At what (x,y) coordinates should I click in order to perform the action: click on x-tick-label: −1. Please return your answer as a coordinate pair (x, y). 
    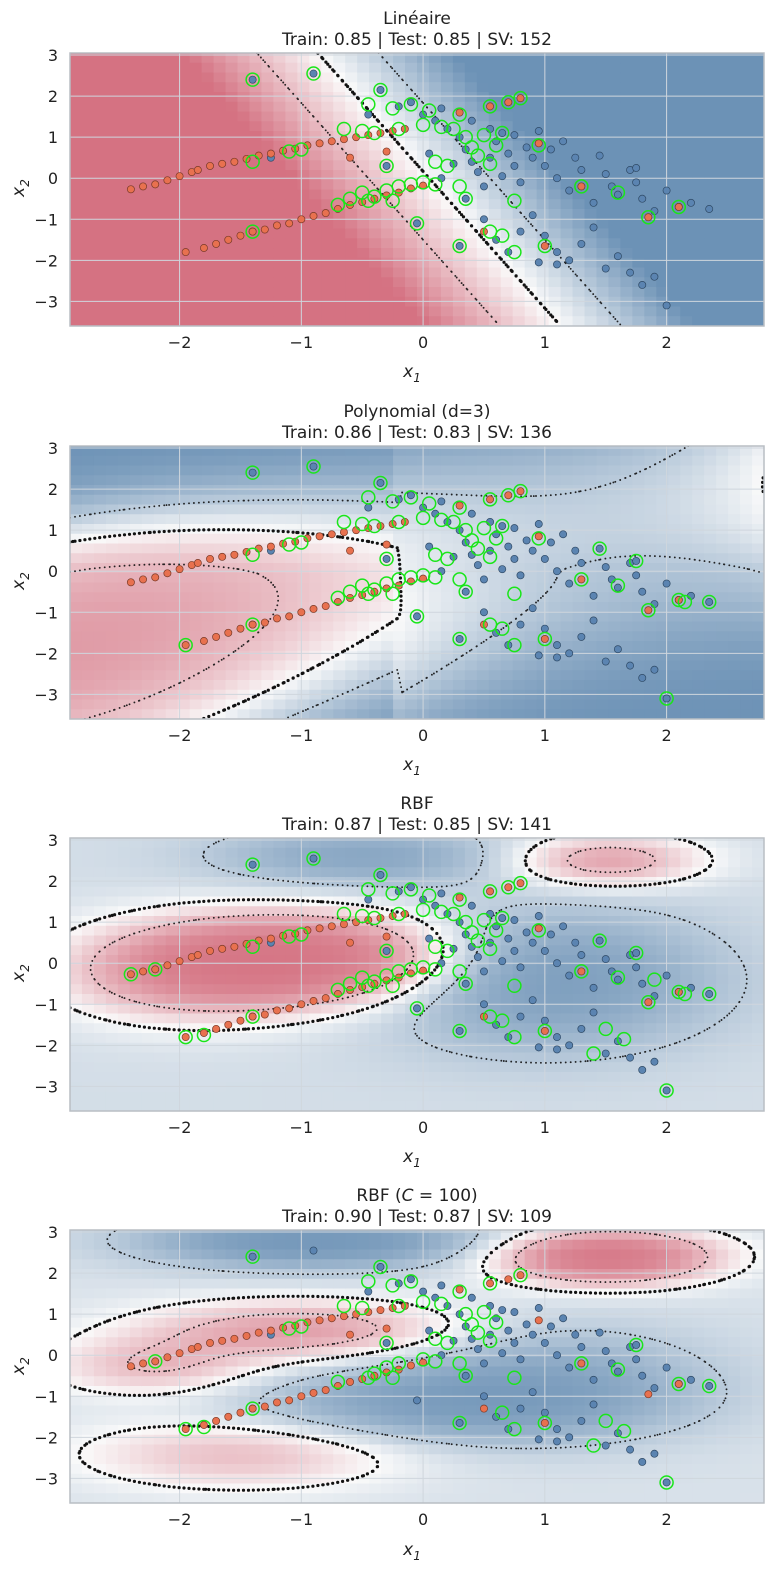
    Looking at the image, I should click on (302, 342).